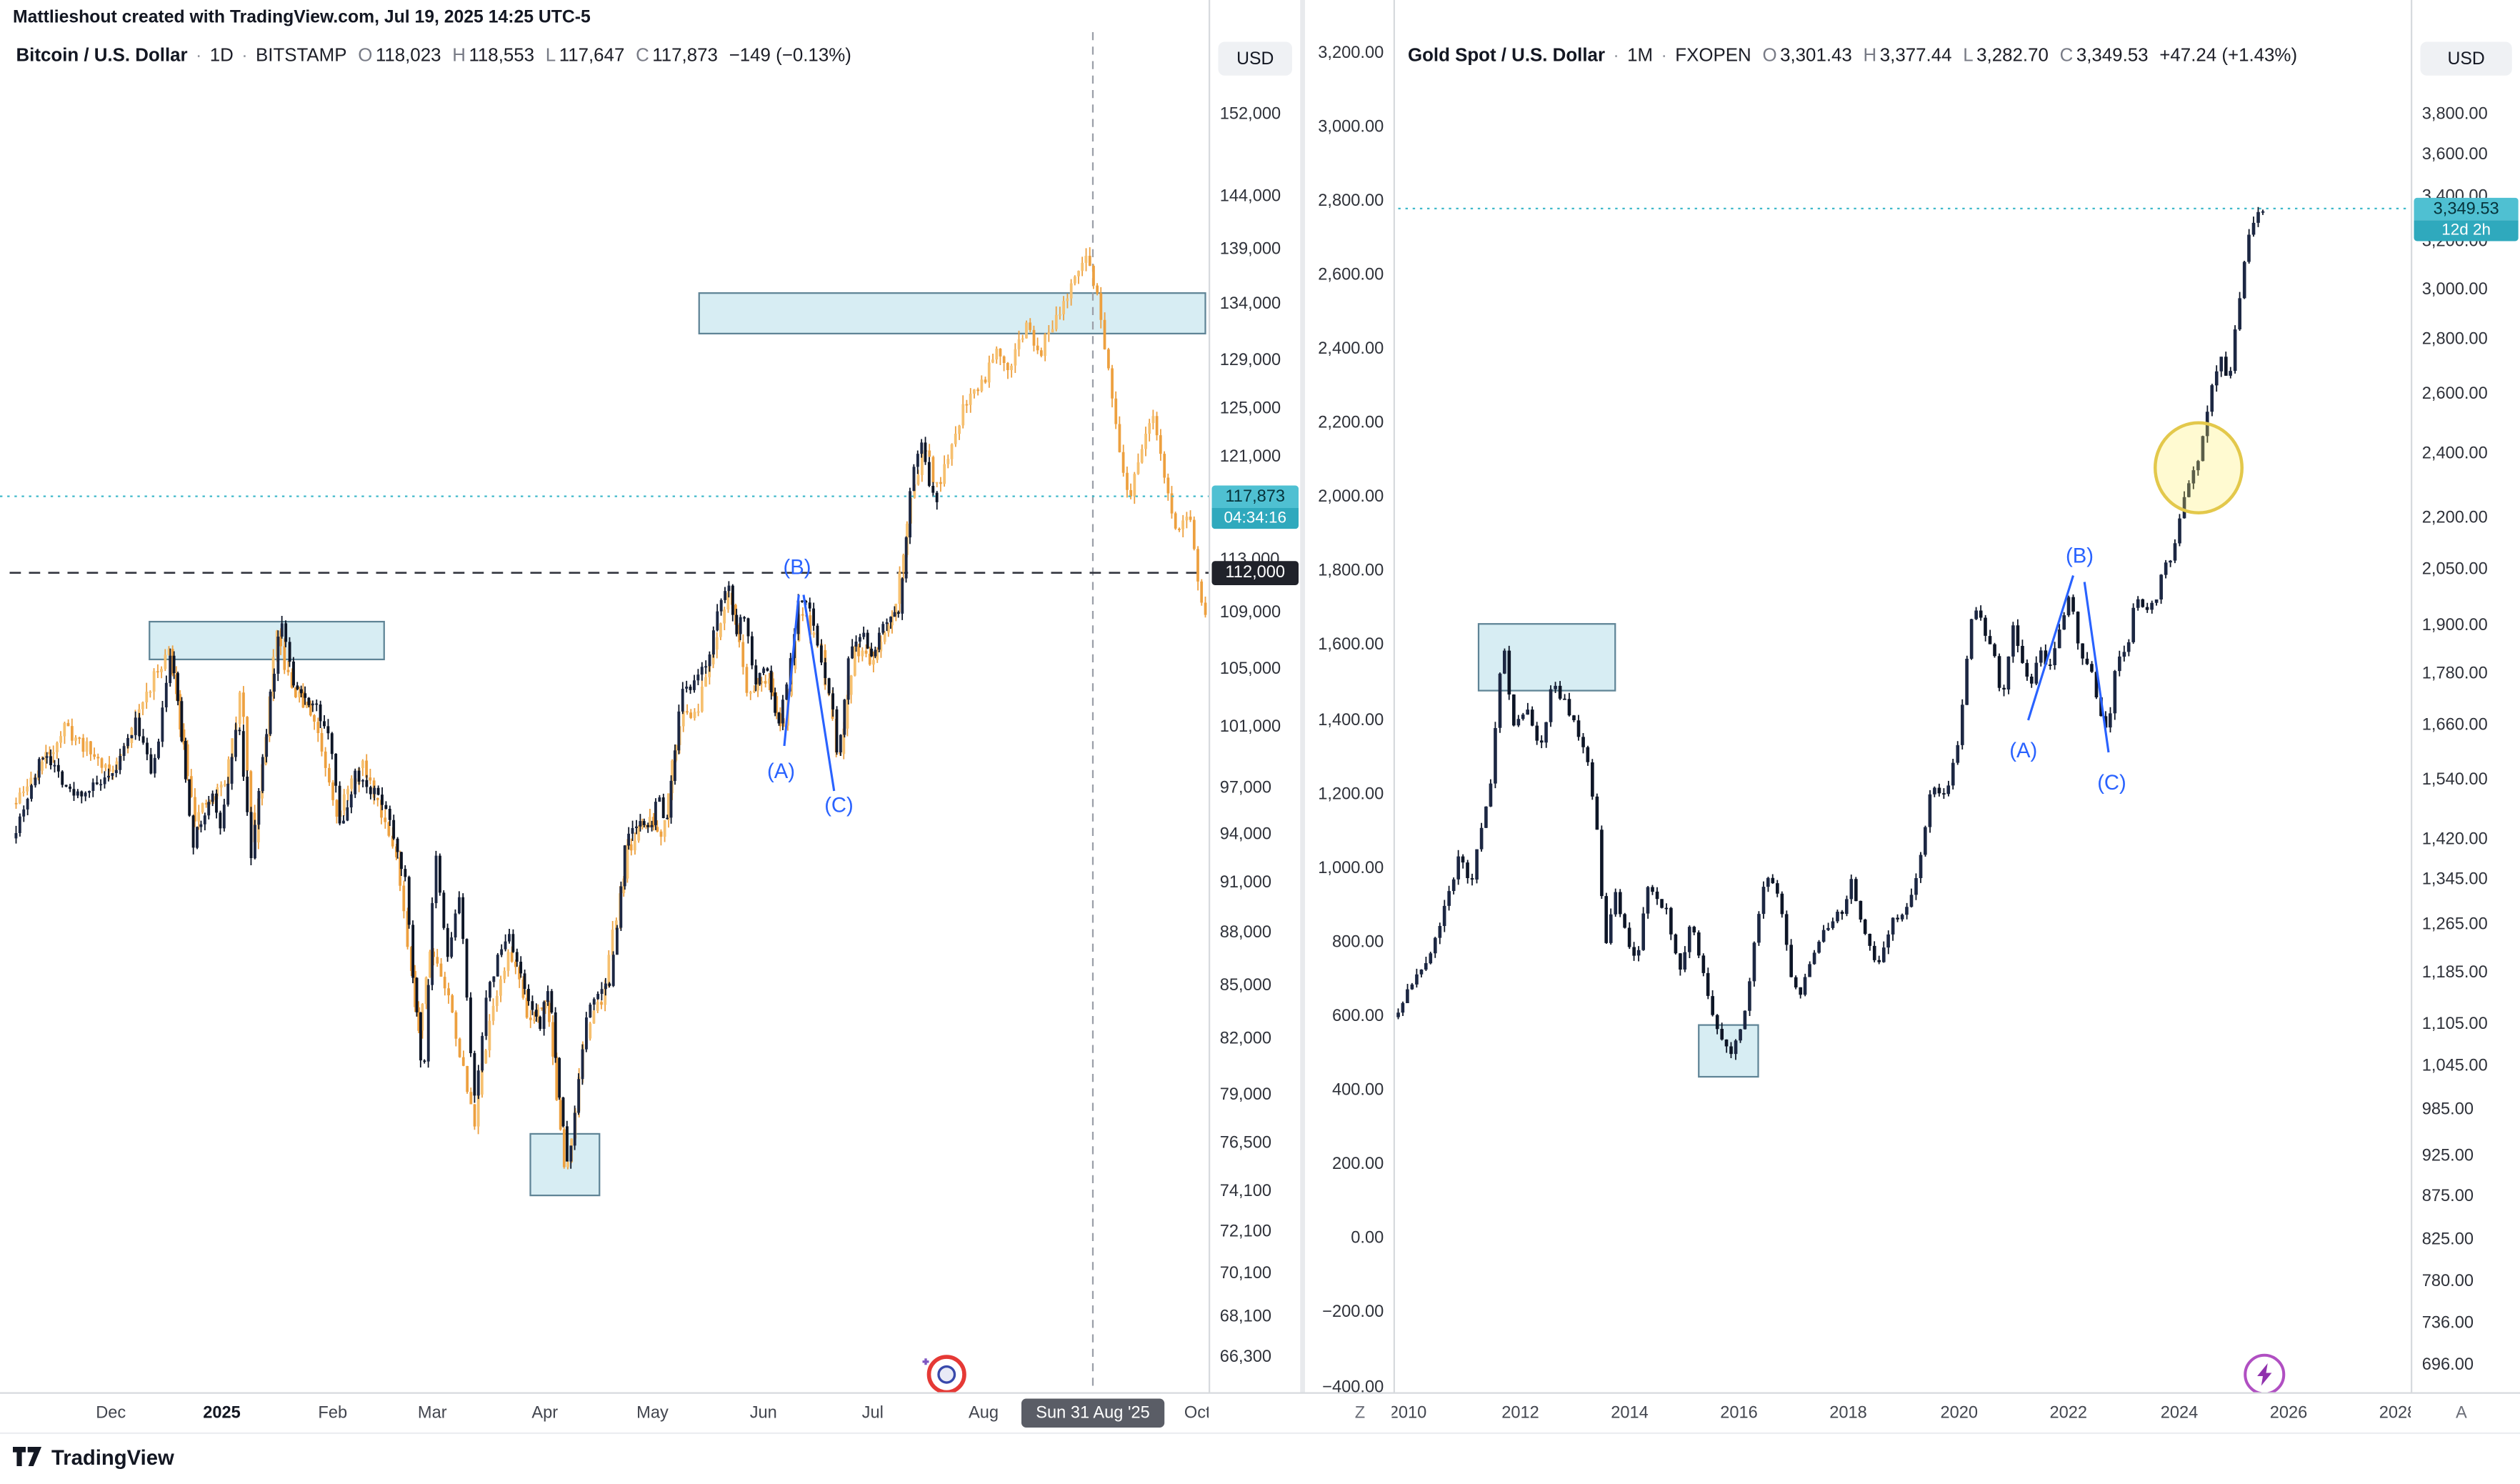 The width and height of the screenshot is (2520, 1484). Describe the element at coordinates (1255, 496) in the screenshot. I see `btc-current-price: 117,873` at that location.